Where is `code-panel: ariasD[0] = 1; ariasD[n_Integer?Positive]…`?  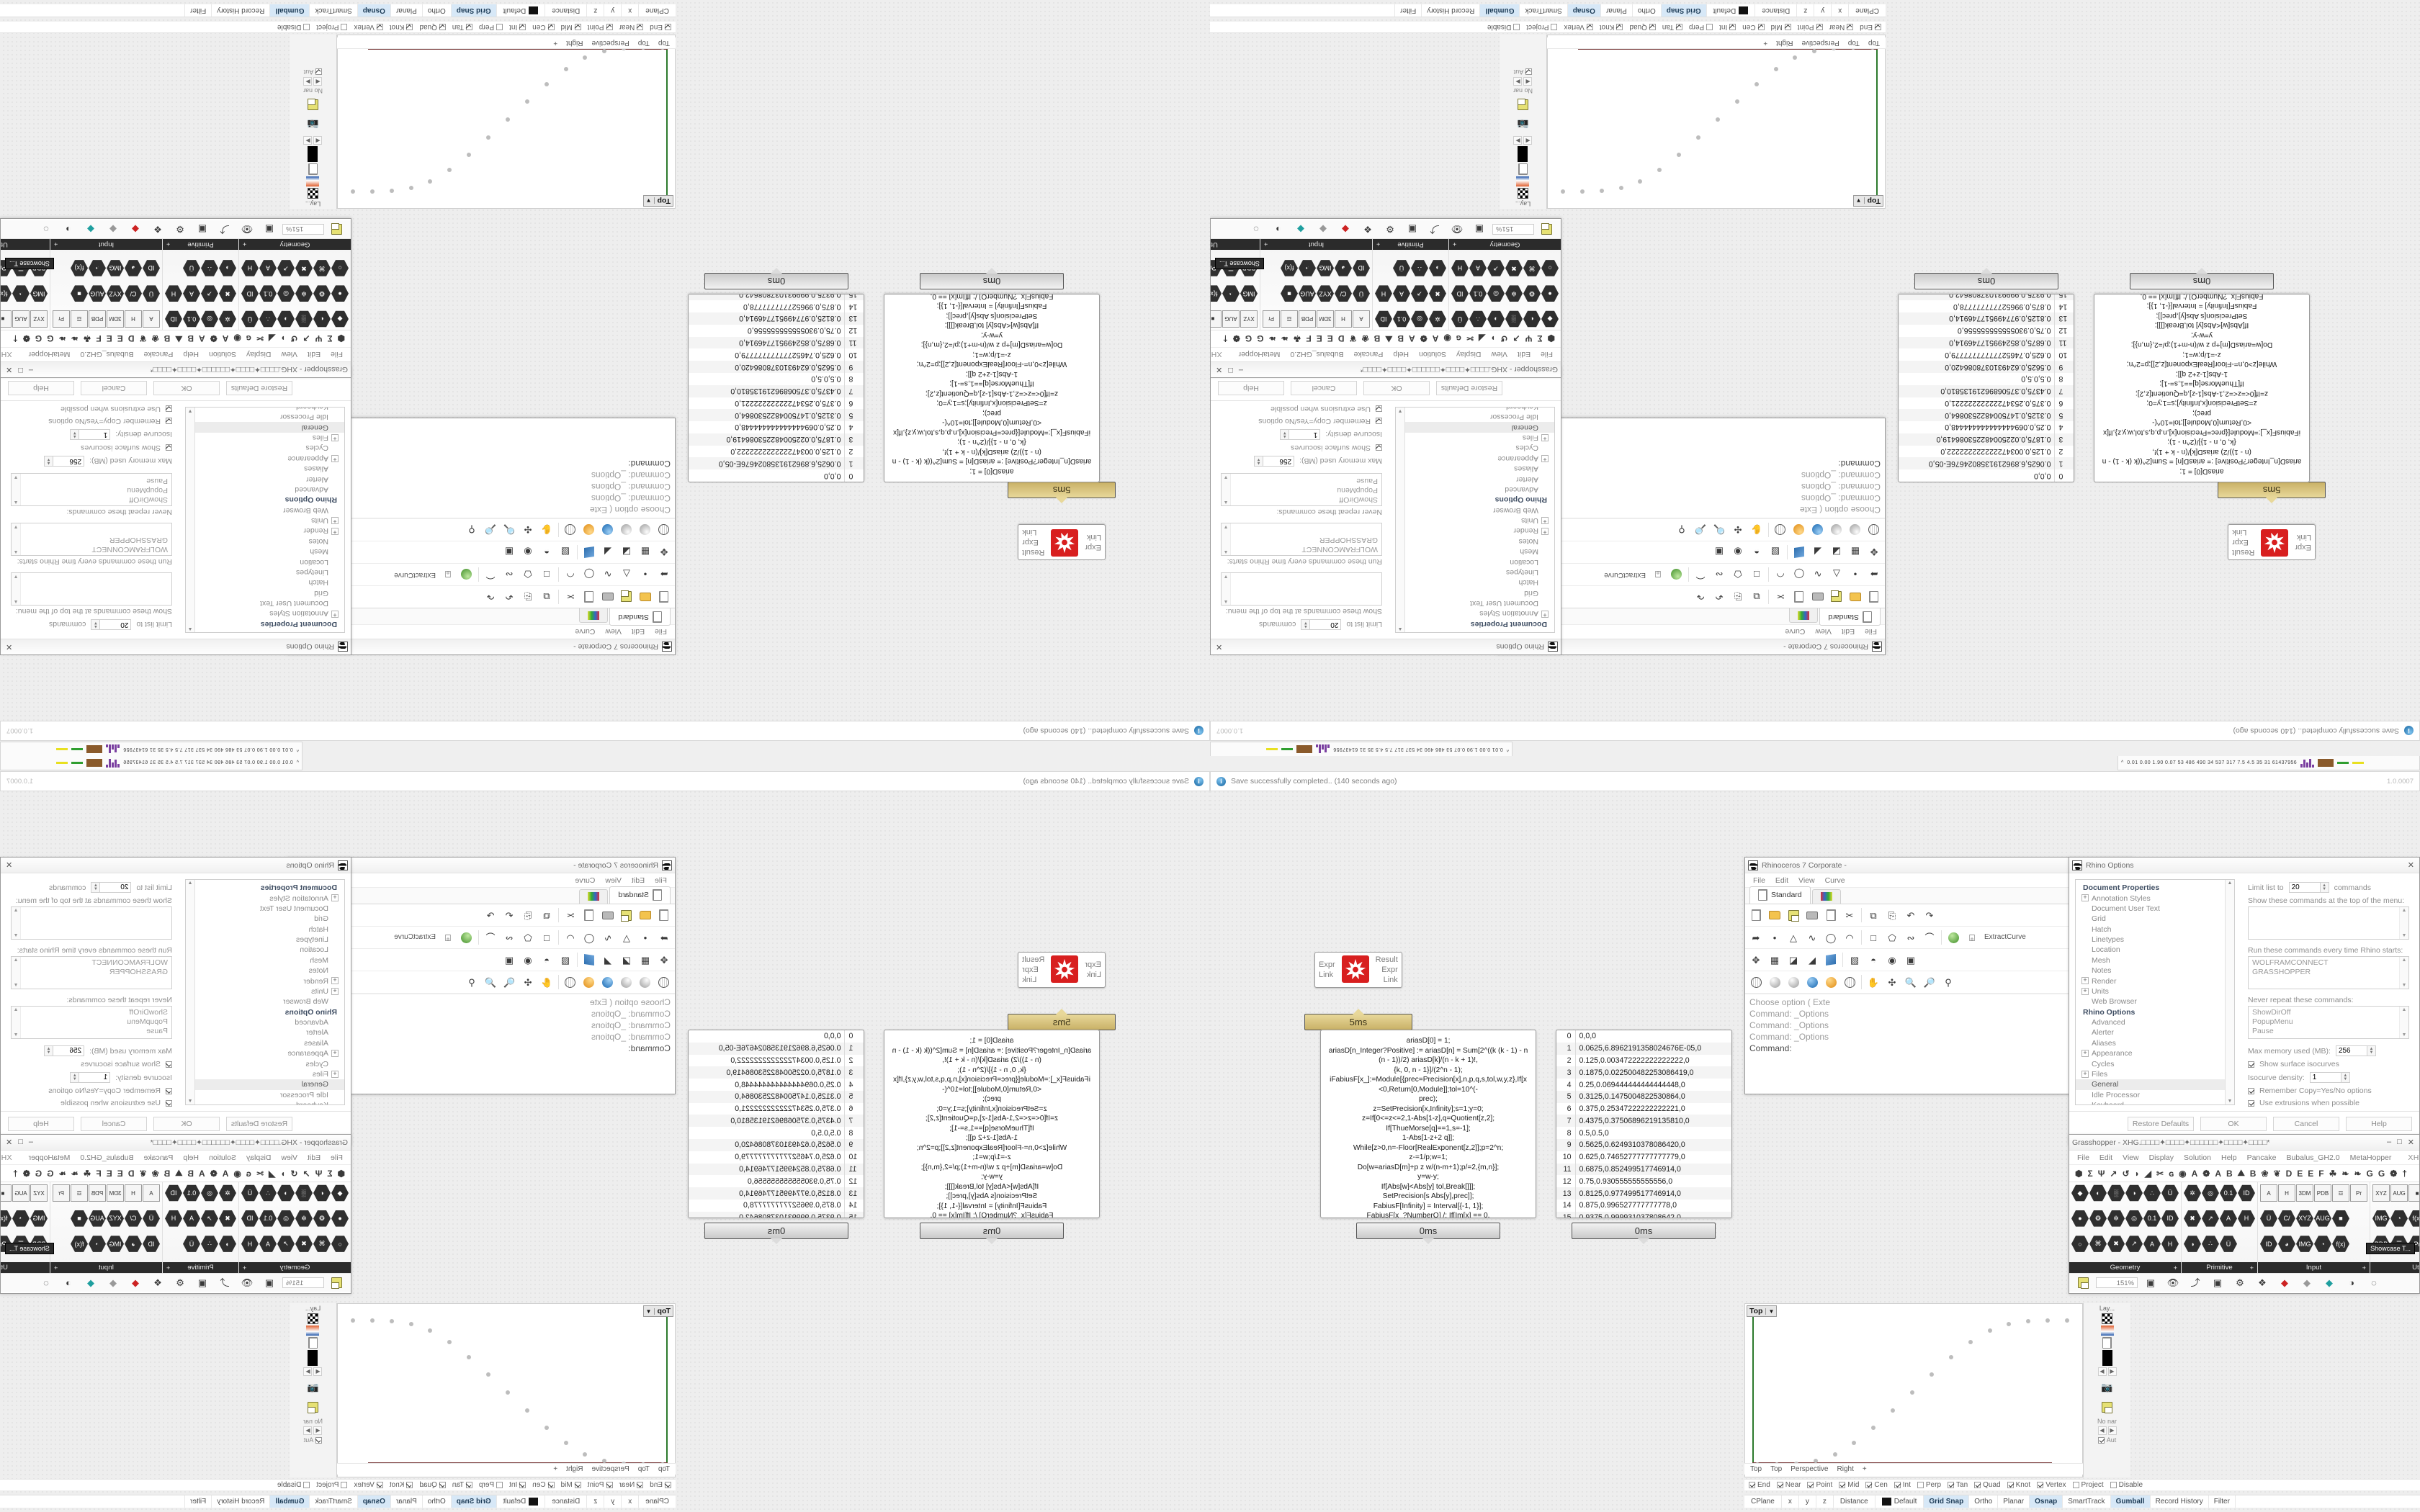
code-panel: ariasD[0] = 1; ariasD[n_Integer?Positive]… is located at coordinates (1428, 1124).